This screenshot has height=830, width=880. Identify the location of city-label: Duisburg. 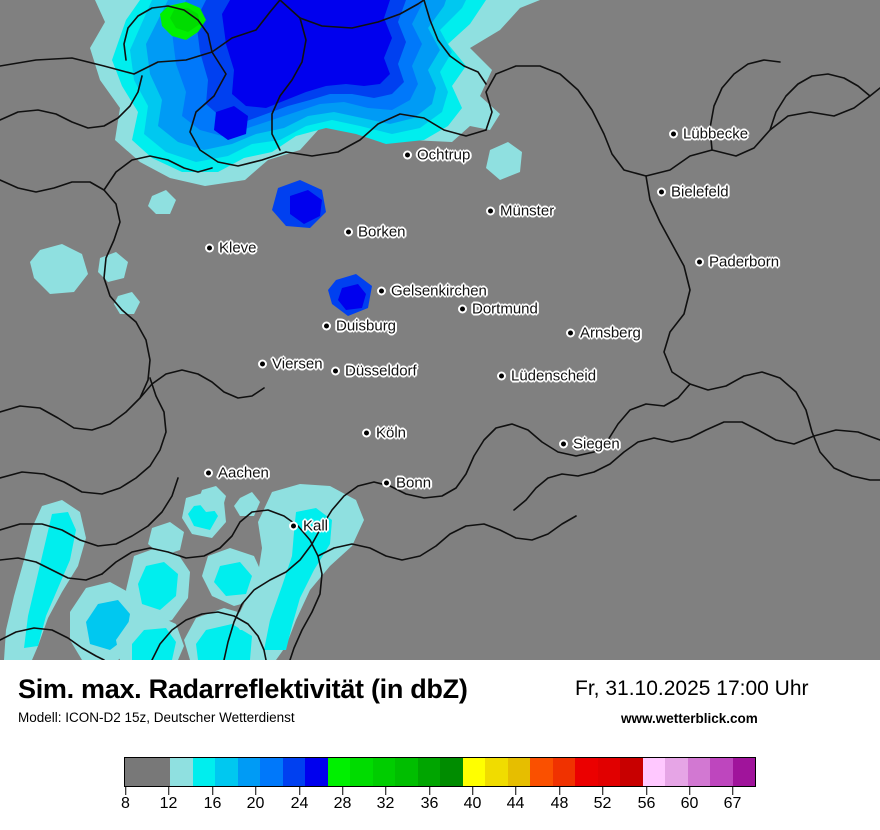
(366, 326).